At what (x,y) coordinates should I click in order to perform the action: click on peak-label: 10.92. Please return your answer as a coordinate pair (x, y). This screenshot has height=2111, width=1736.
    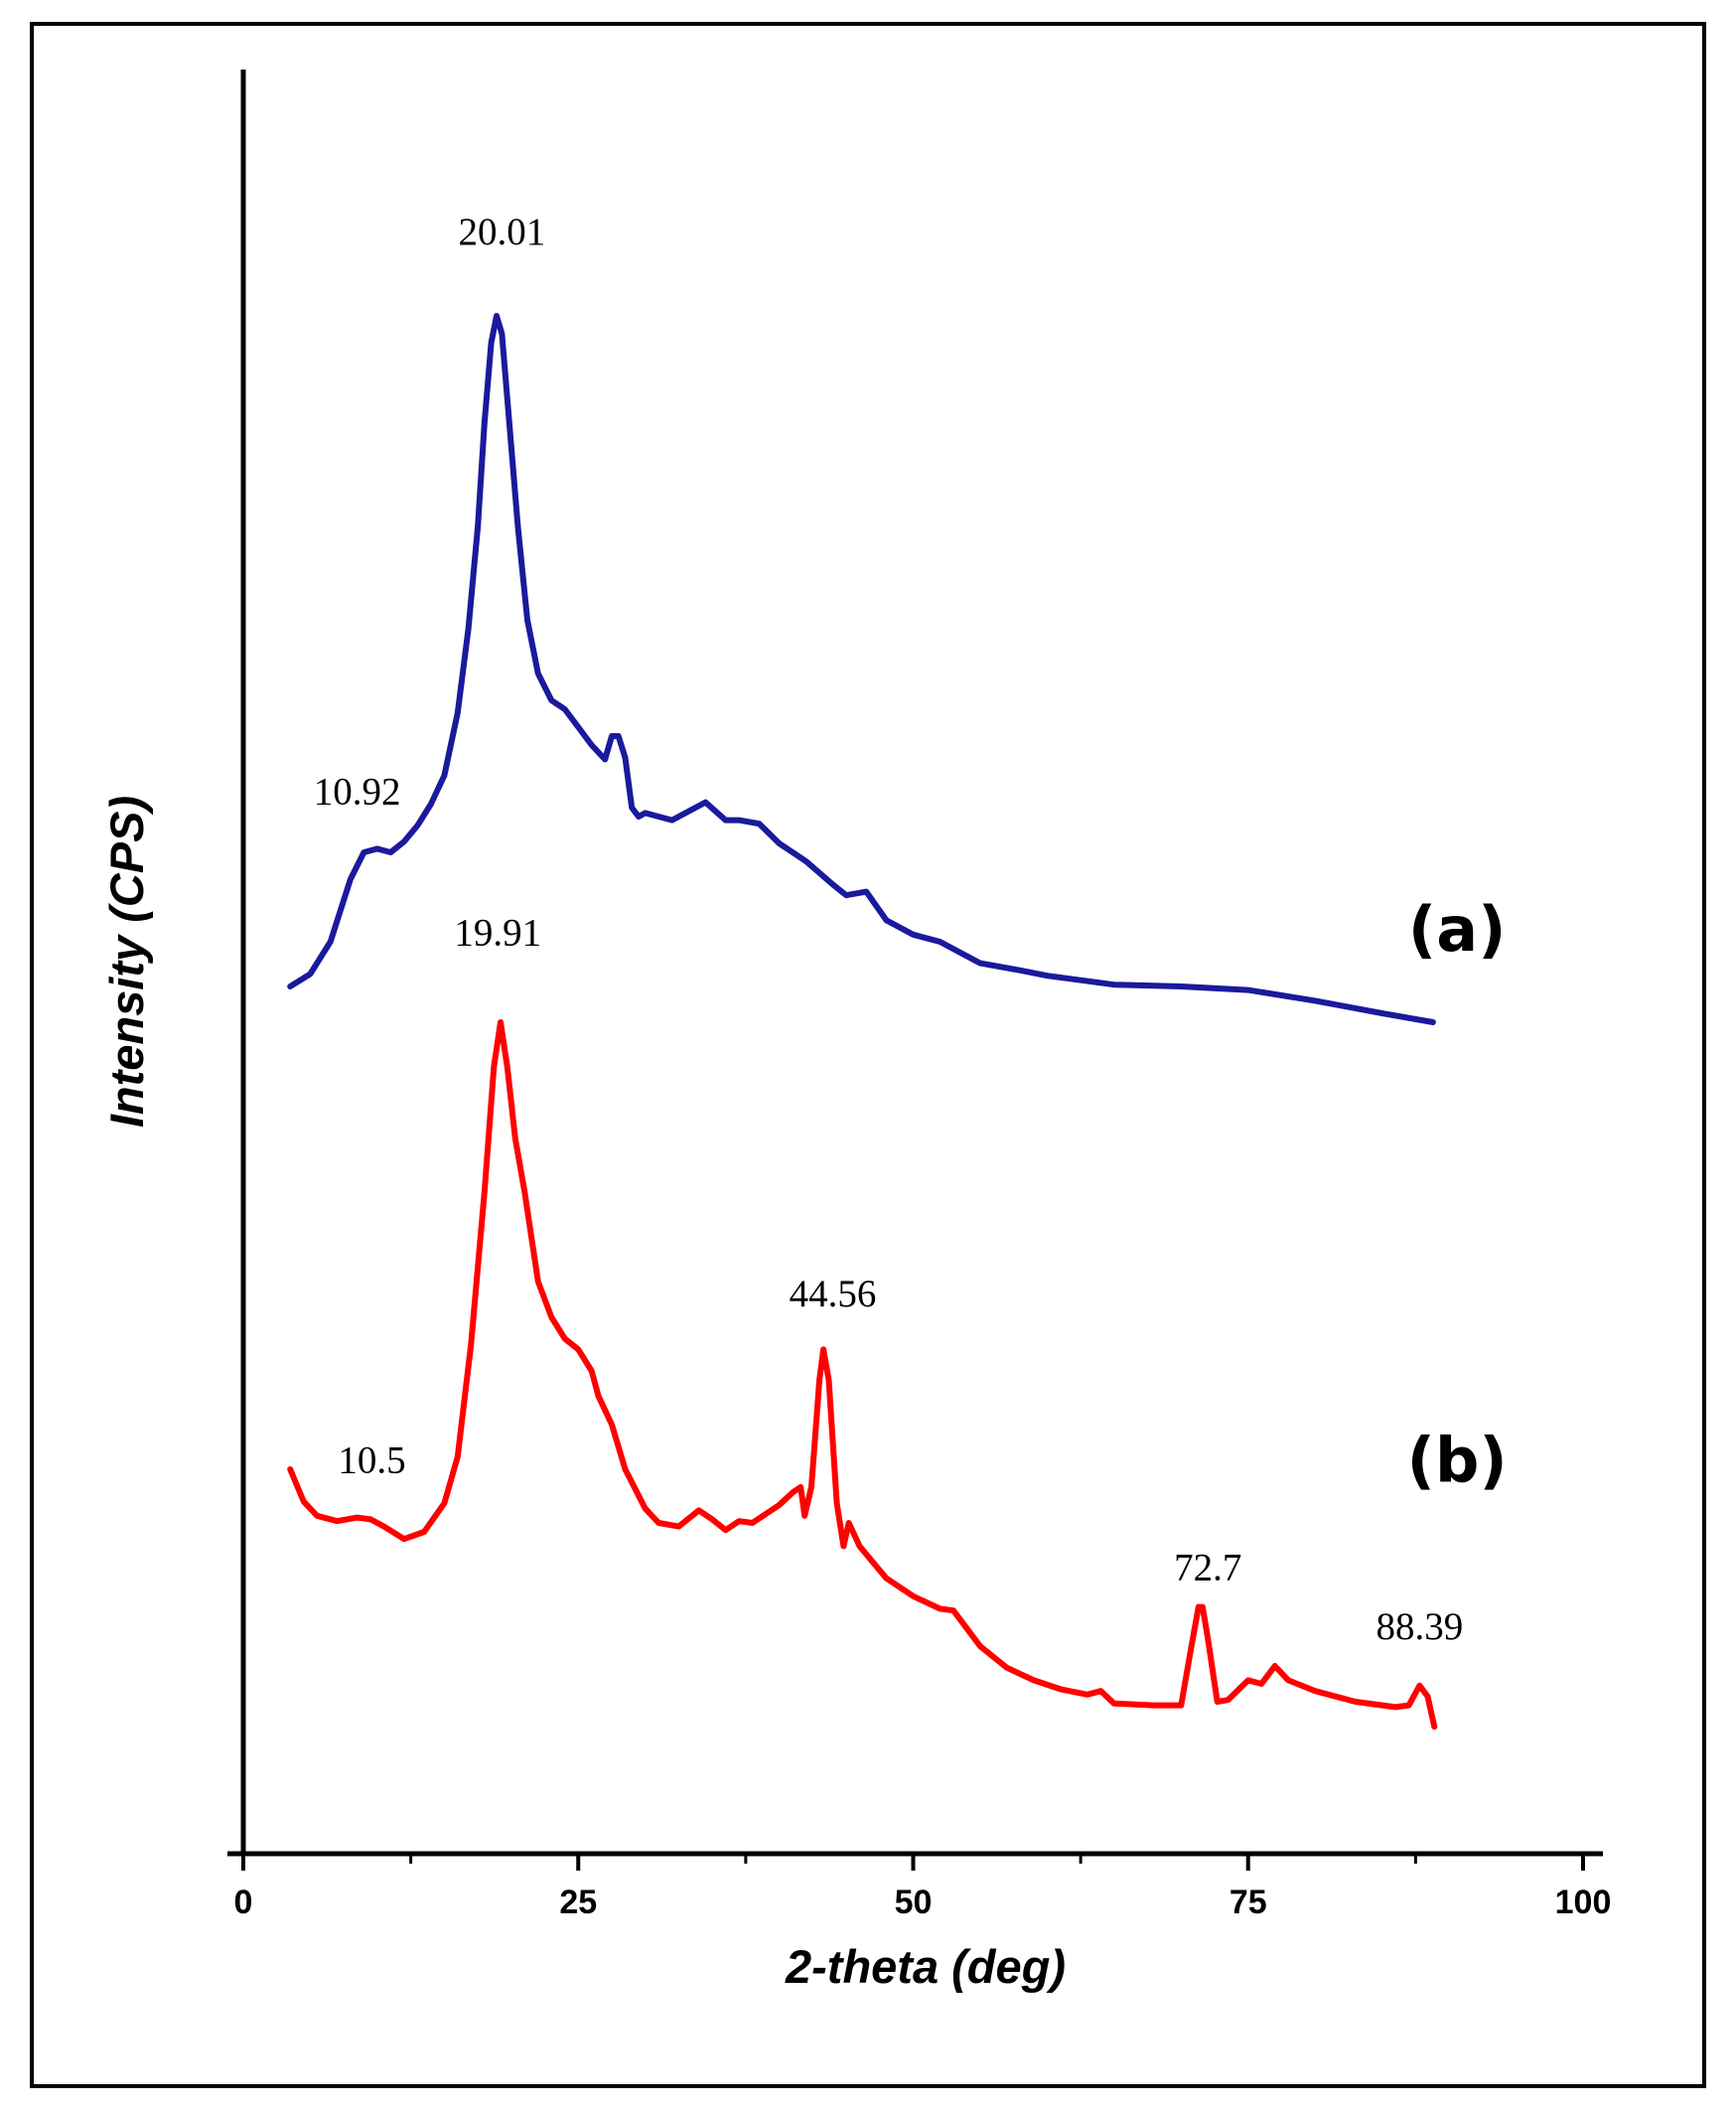
    Looking at the image, I should click on (357, 791).